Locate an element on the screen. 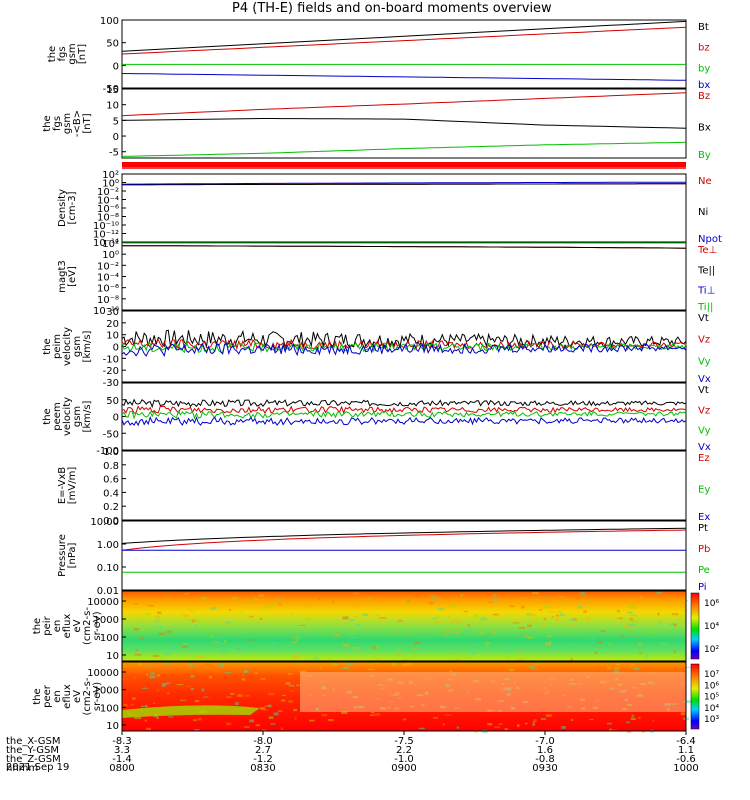 Image resolution: width=750 pixels, height=800 pixels. y-tick-label: 1.00 is located at coordinates (108, 545).